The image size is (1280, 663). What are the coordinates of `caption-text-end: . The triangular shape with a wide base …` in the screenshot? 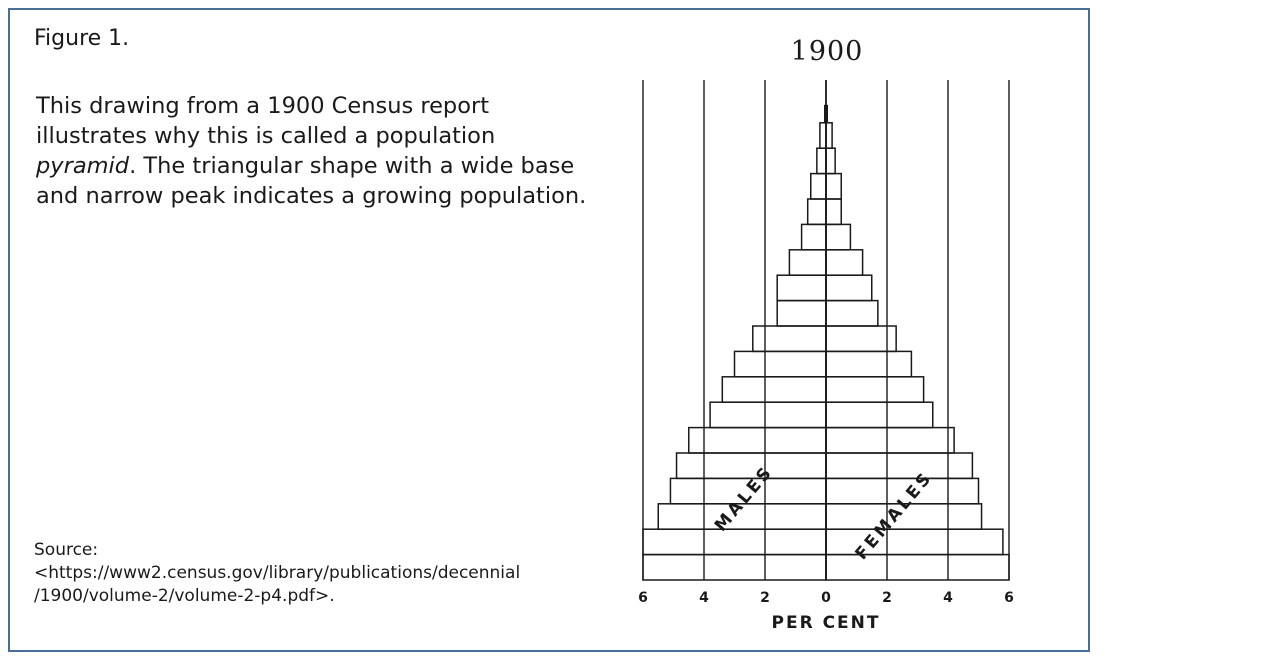 It's located at (311, 181).